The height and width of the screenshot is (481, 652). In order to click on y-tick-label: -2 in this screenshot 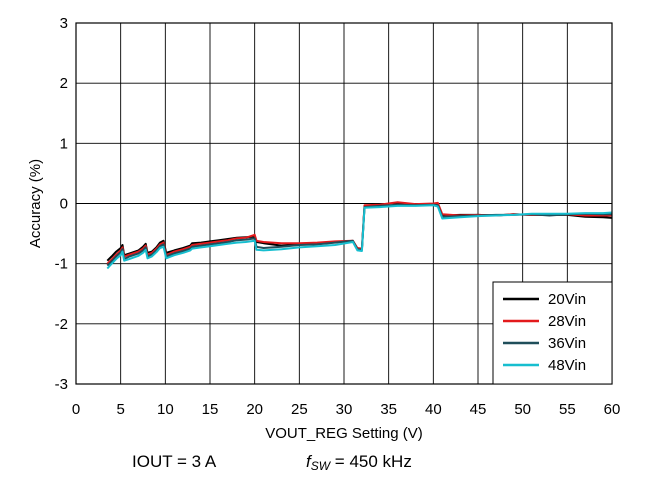, I will do `click(61, 324)`.